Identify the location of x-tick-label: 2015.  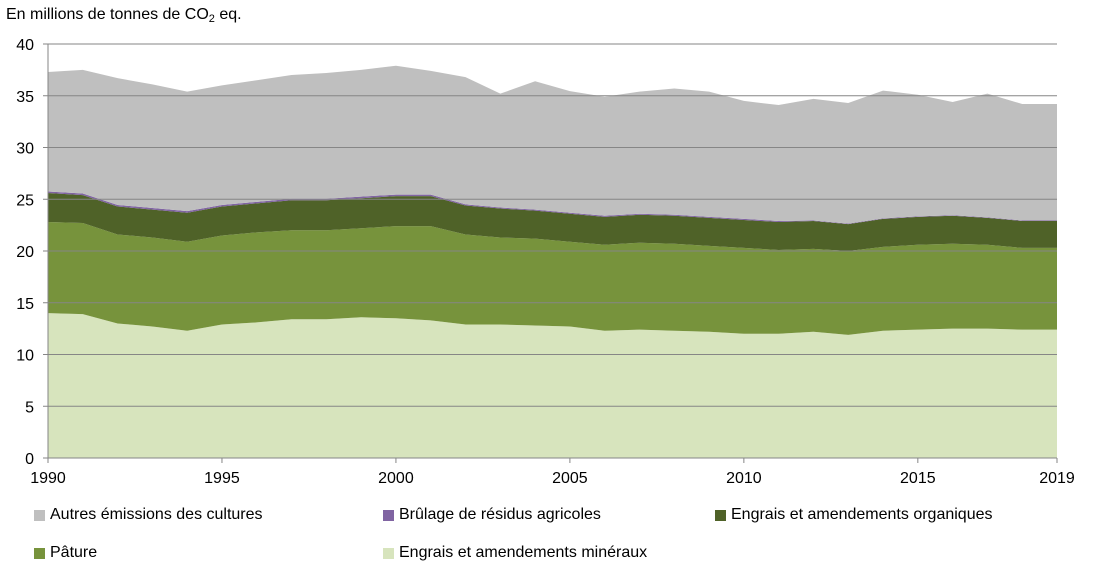
(918, 478).